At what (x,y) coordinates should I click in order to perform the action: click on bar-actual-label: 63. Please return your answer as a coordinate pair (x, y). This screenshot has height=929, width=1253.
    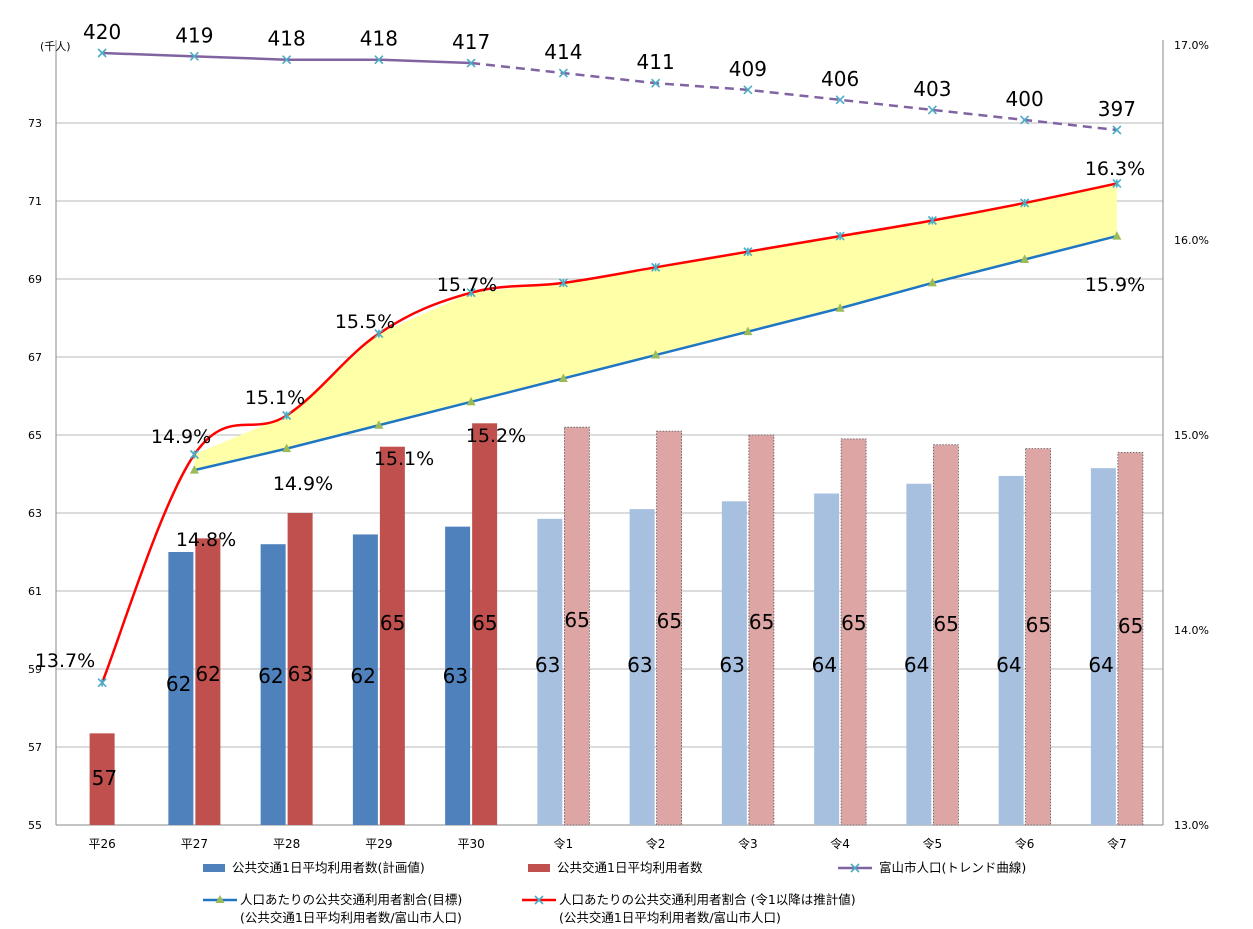
    Looking at the image, I should click on (300, 674).